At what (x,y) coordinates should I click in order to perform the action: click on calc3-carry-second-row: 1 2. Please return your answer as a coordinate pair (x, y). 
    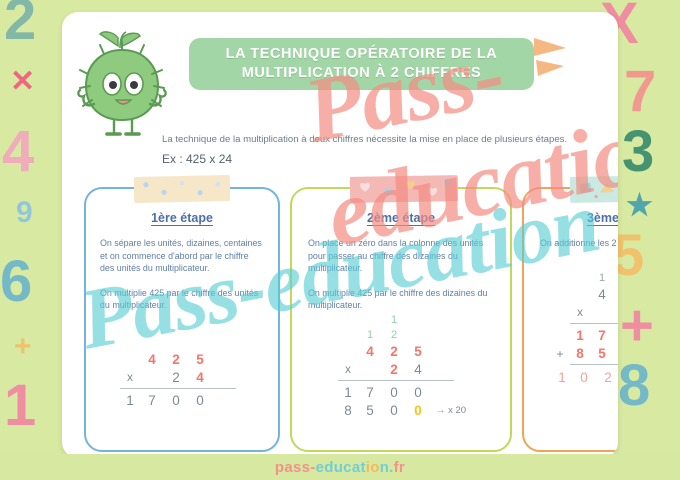
    Looking at the image, I should click on (594, 277).